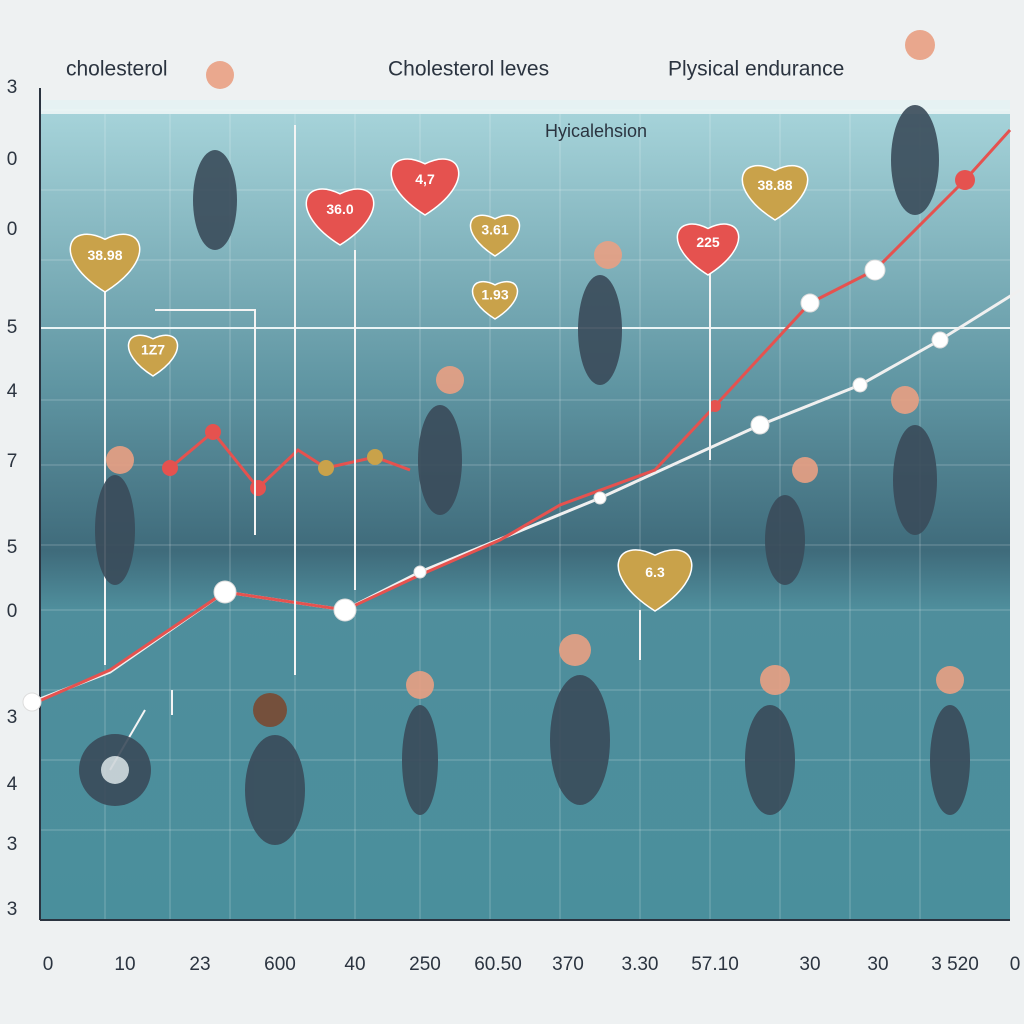  What do you see at coordinates (339, 209) in the screenshot?
I see `heart-label: 36.0` at bounding box center [339, 209].